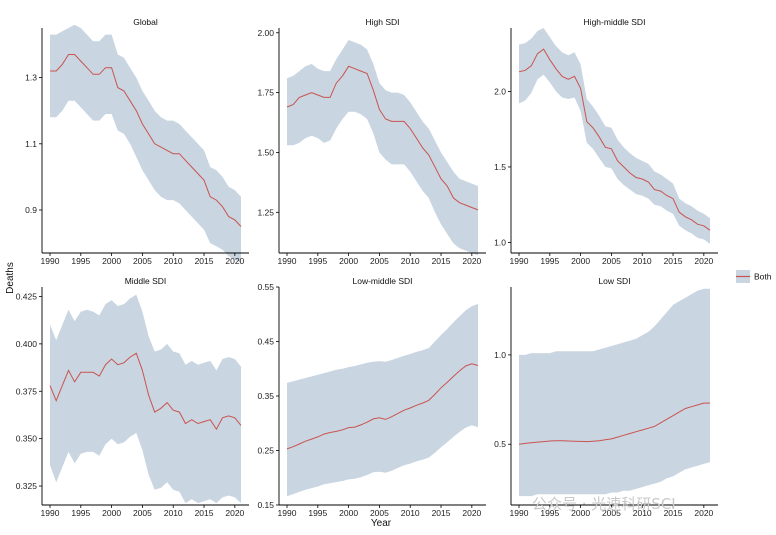 Image resolution: width=776 pixels, height=535 pixels. Describe the element at coordinates (500, 444) in the screenshot. I see `y-tick-label: 0.5` at that location.